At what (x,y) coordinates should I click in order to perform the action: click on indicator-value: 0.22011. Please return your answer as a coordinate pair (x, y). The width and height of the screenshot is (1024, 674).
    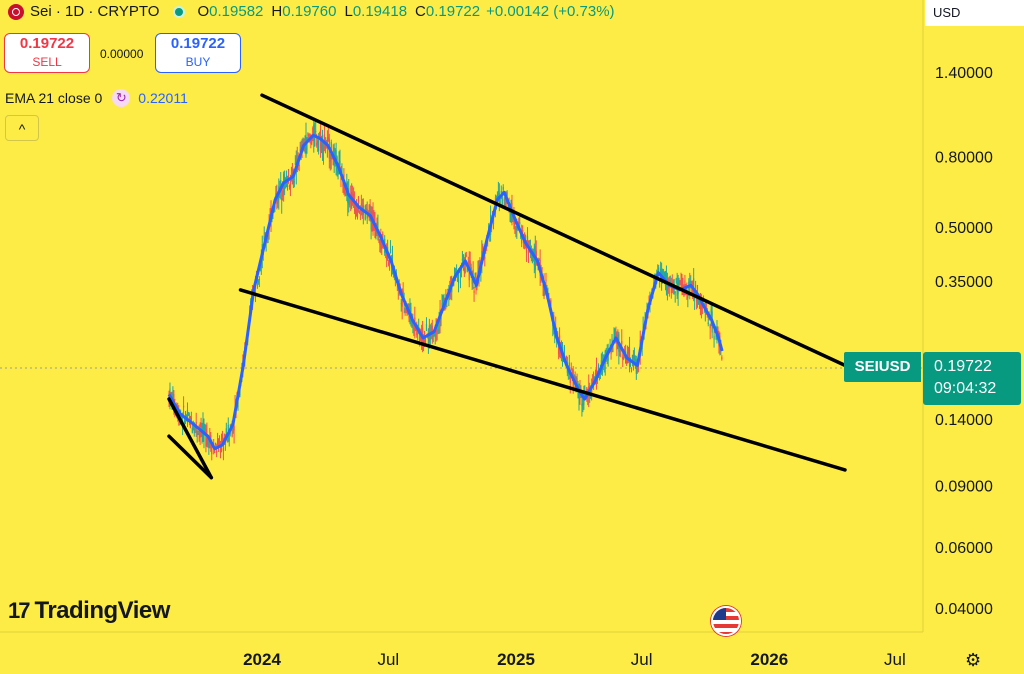
    Looking at the image, I should click on (163, 98).